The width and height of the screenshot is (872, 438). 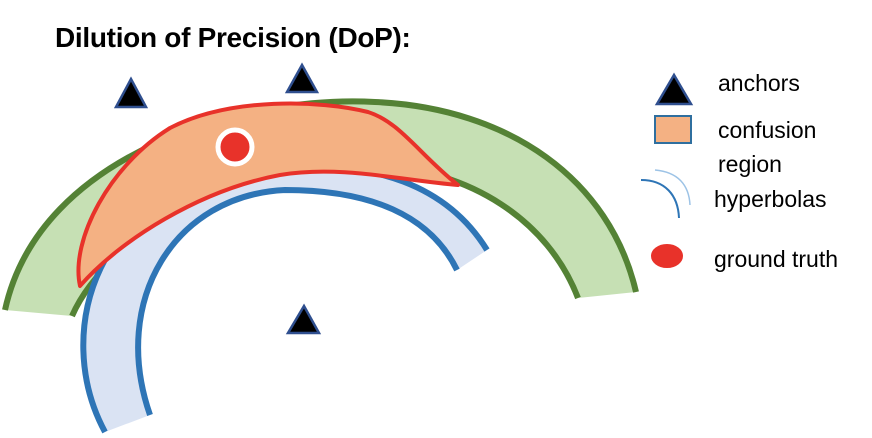 What do you see at coordinates (776, 259) in the screenshot?
I see `legend-ground-truth-label: ground truth` at bounding box center [776, 259].